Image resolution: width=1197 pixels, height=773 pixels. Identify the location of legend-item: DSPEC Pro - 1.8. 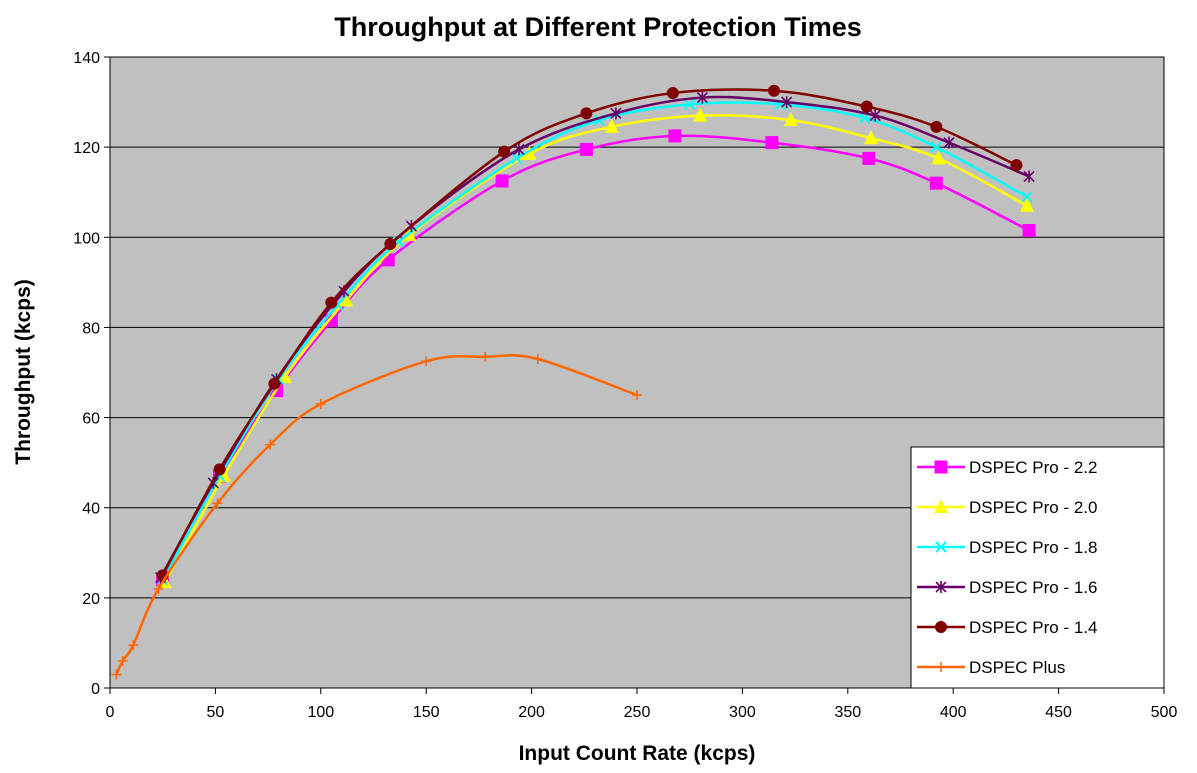
(1007, 547).